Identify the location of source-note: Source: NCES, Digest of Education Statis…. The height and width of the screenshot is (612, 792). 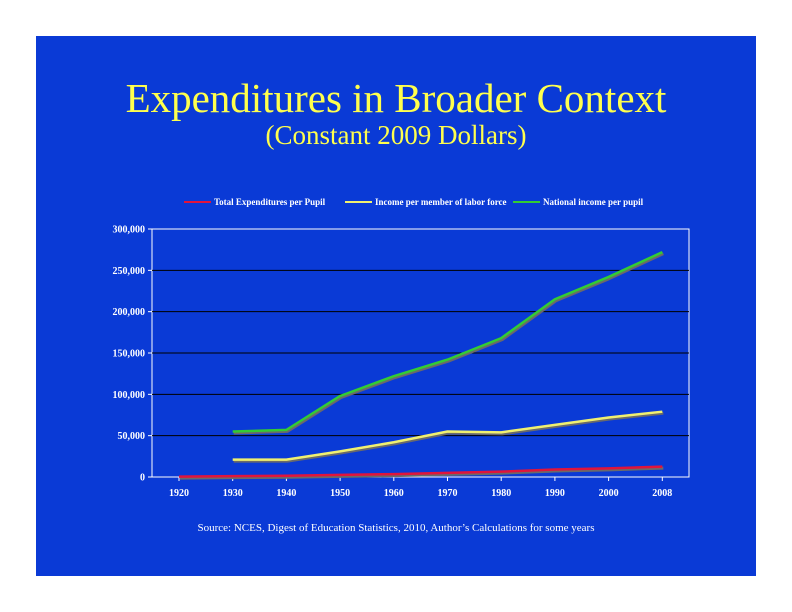
(396, 528).